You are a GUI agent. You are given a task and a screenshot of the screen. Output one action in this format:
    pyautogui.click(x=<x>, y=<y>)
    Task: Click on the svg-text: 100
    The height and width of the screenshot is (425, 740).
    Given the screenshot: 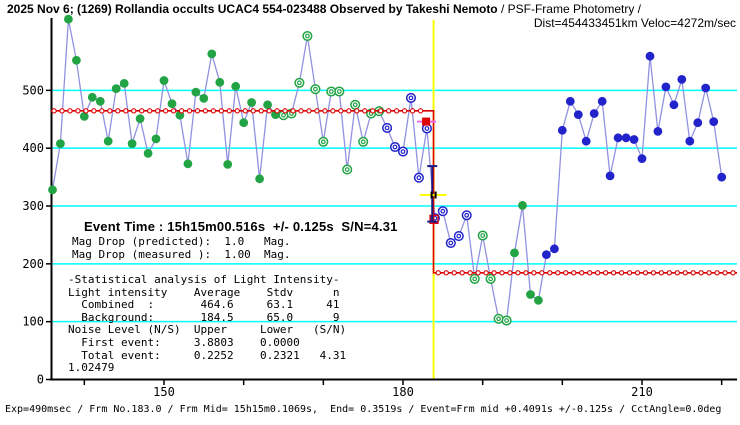 What is the action you would take?
    pyautogui.click(x=33, y=322)
    